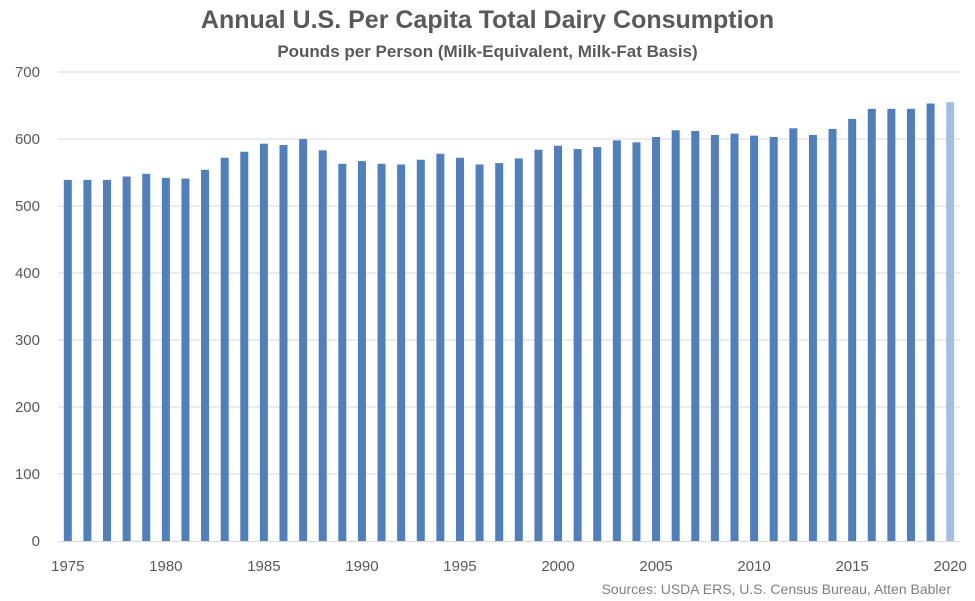 Image resolution: width=975 pixels, height=601 pixels. What do you see at coordinates (27, 273) in the screenshot?
I see `y-tick-label: 400` at bounding box center [27, 273].